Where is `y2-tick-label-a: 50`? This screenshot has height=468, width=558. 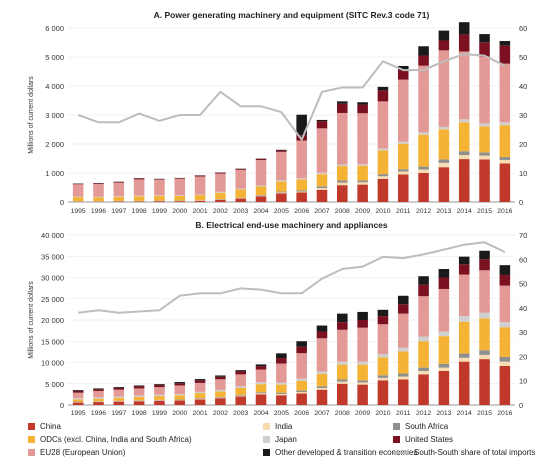
y2-tick-label-a: 50 is located at coordinates (523, 57).